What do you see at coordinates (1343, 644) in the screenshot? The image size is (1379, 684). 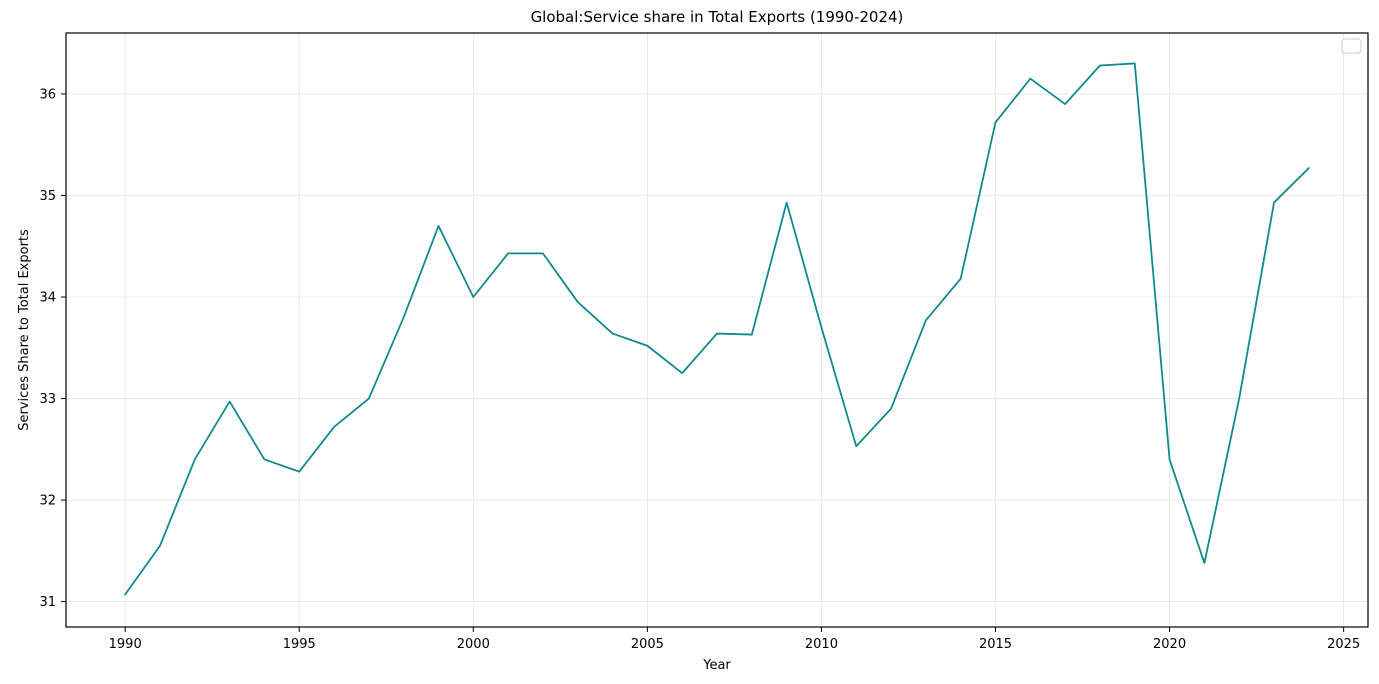 I see `x-tick-label: 2025` at bounding box center [1343, 644].